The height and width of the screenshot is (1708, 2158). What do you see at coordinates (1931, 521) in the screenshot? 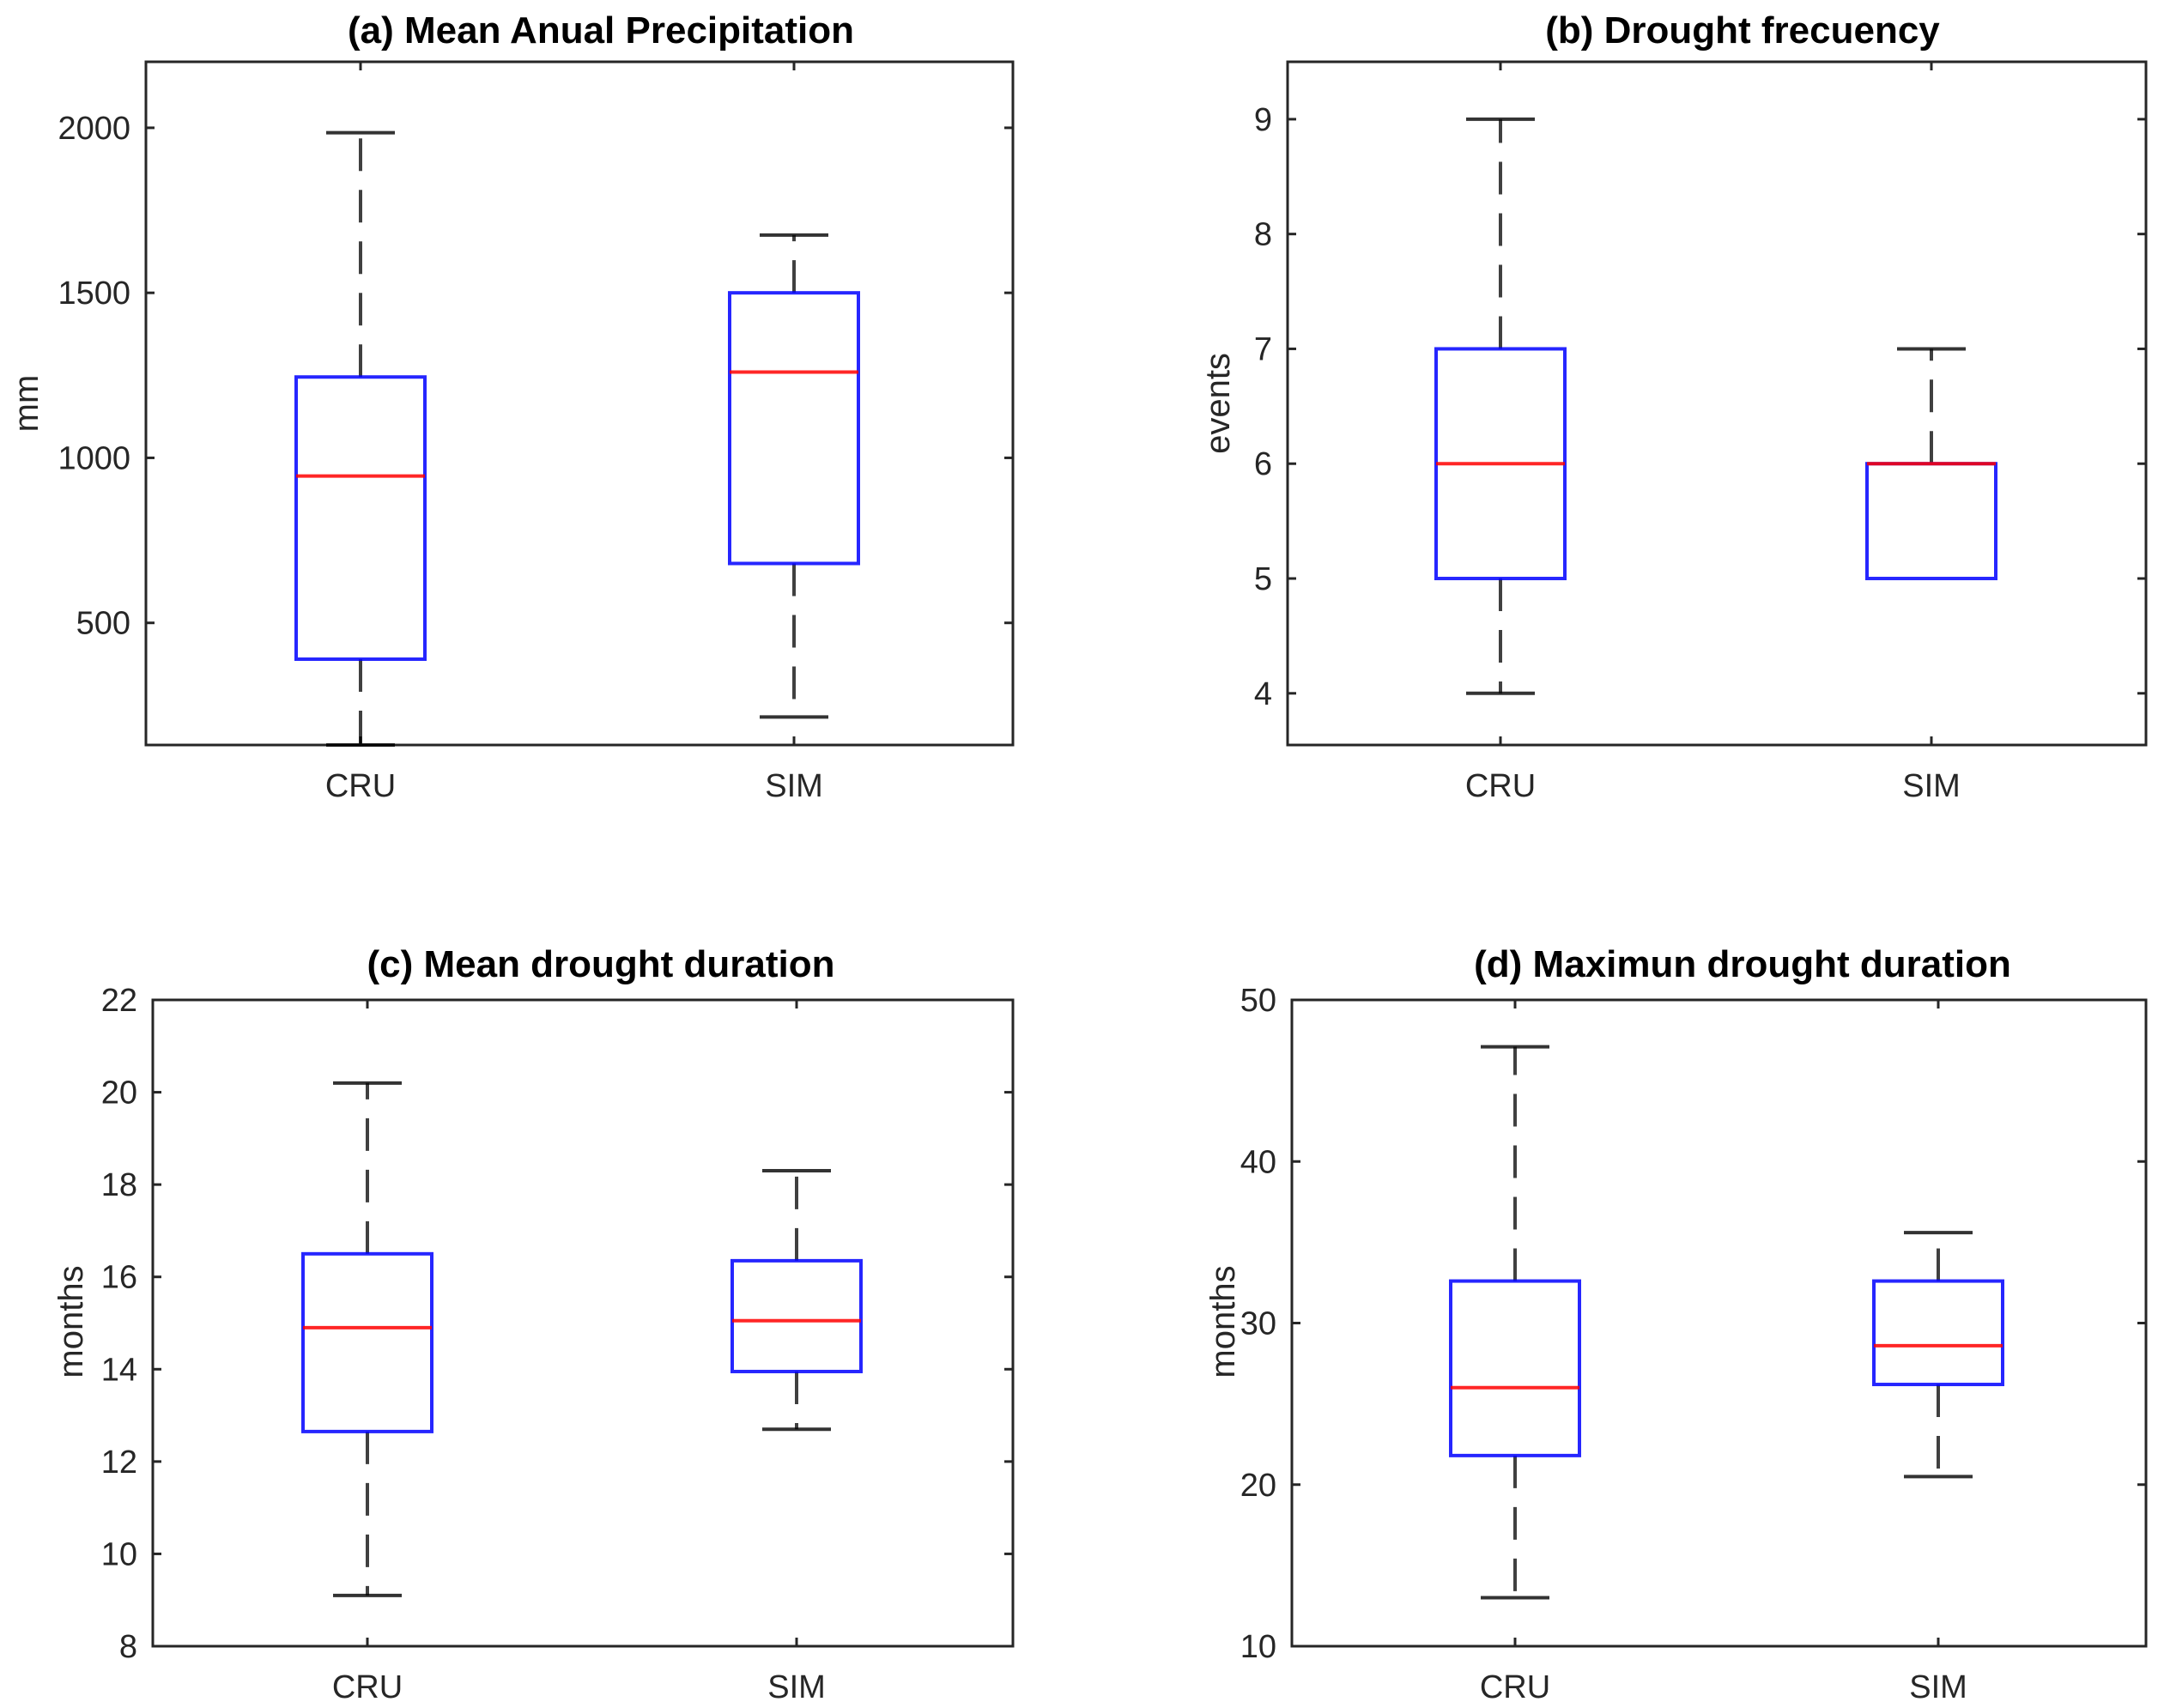
I see `panel-b-sim-box` at bounding box center [1931, 521].